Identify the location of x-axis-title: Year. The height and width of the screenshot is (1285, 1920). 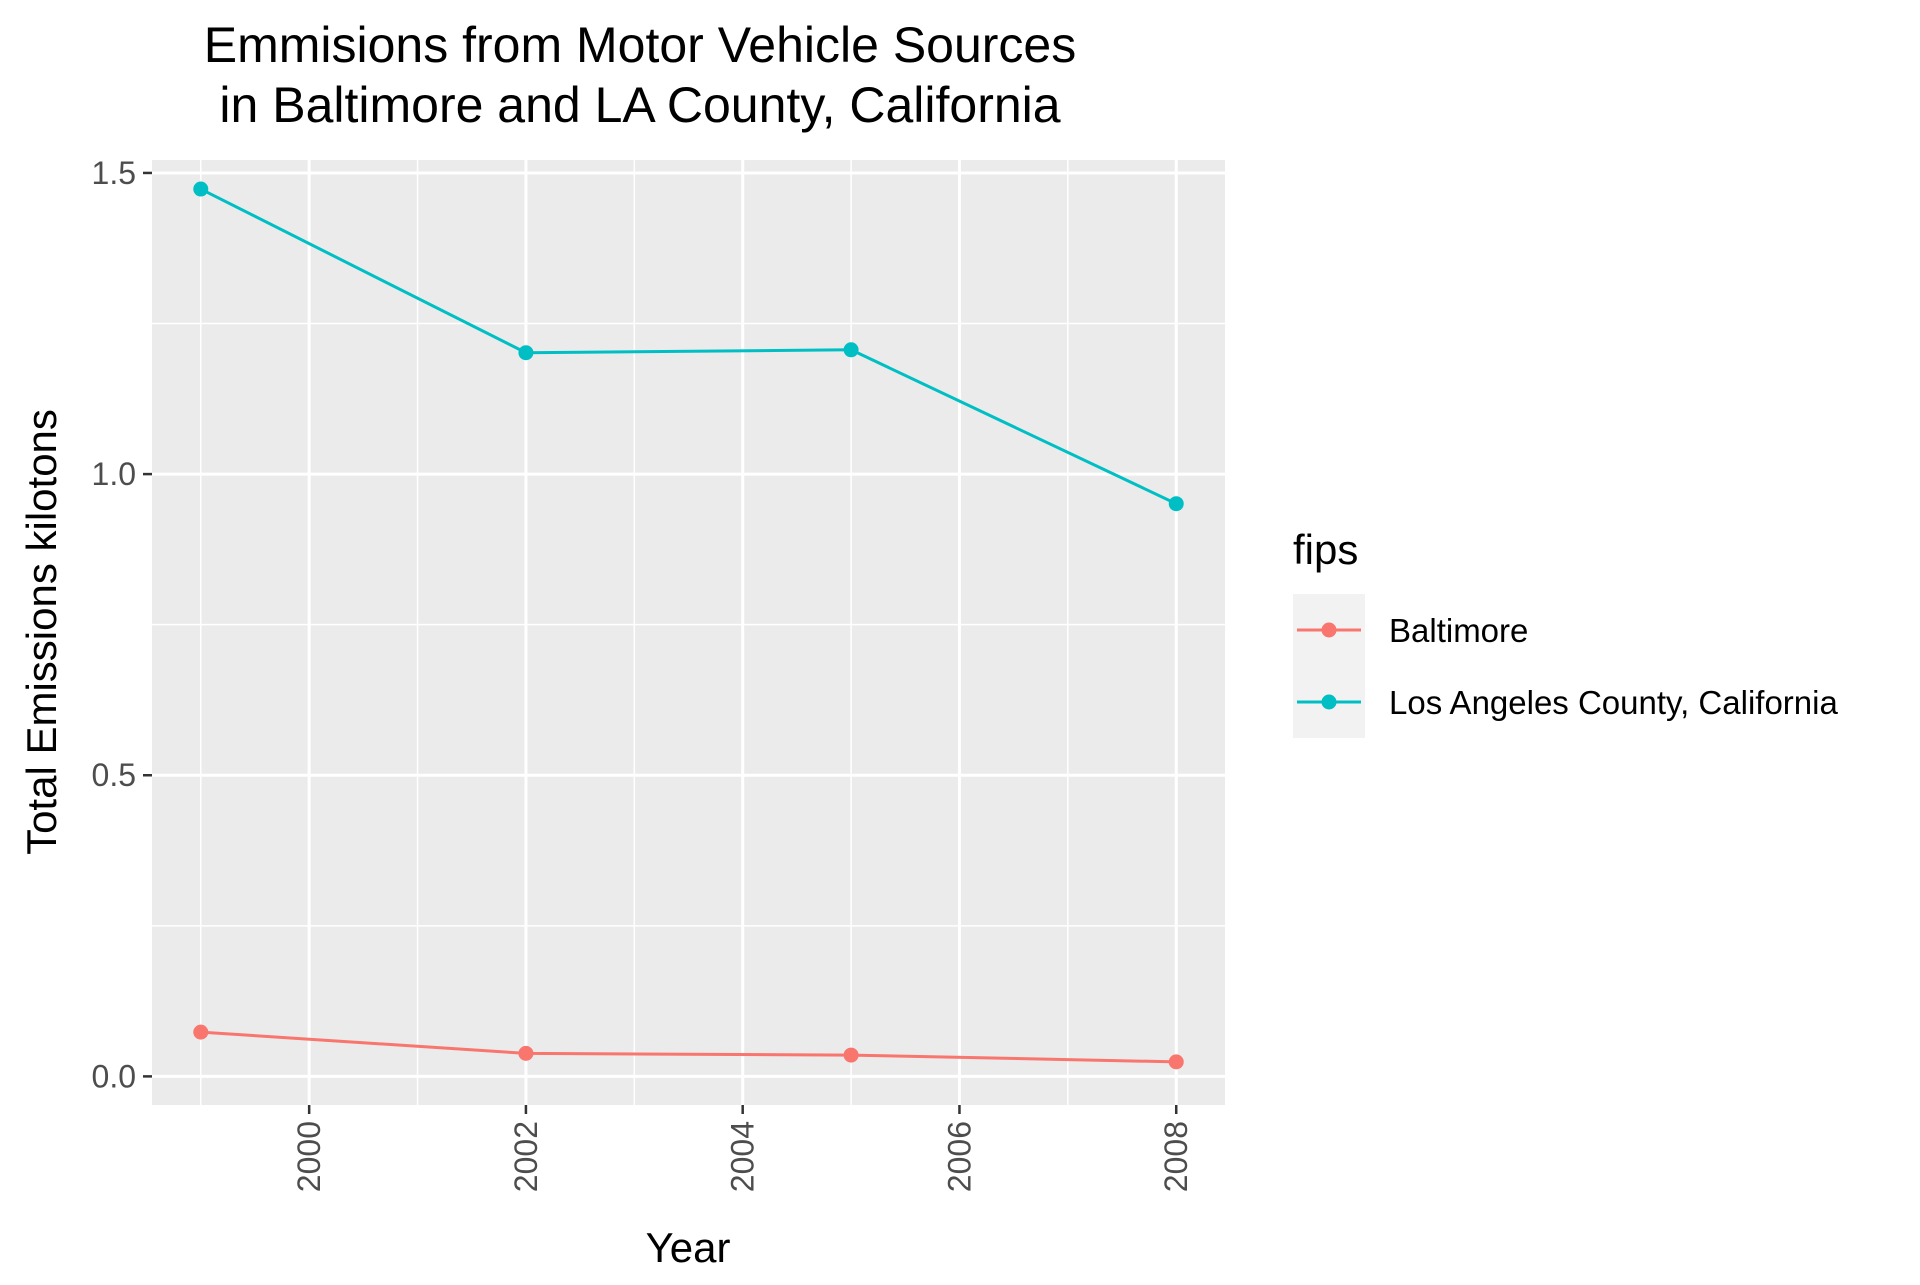
(688, 1247).